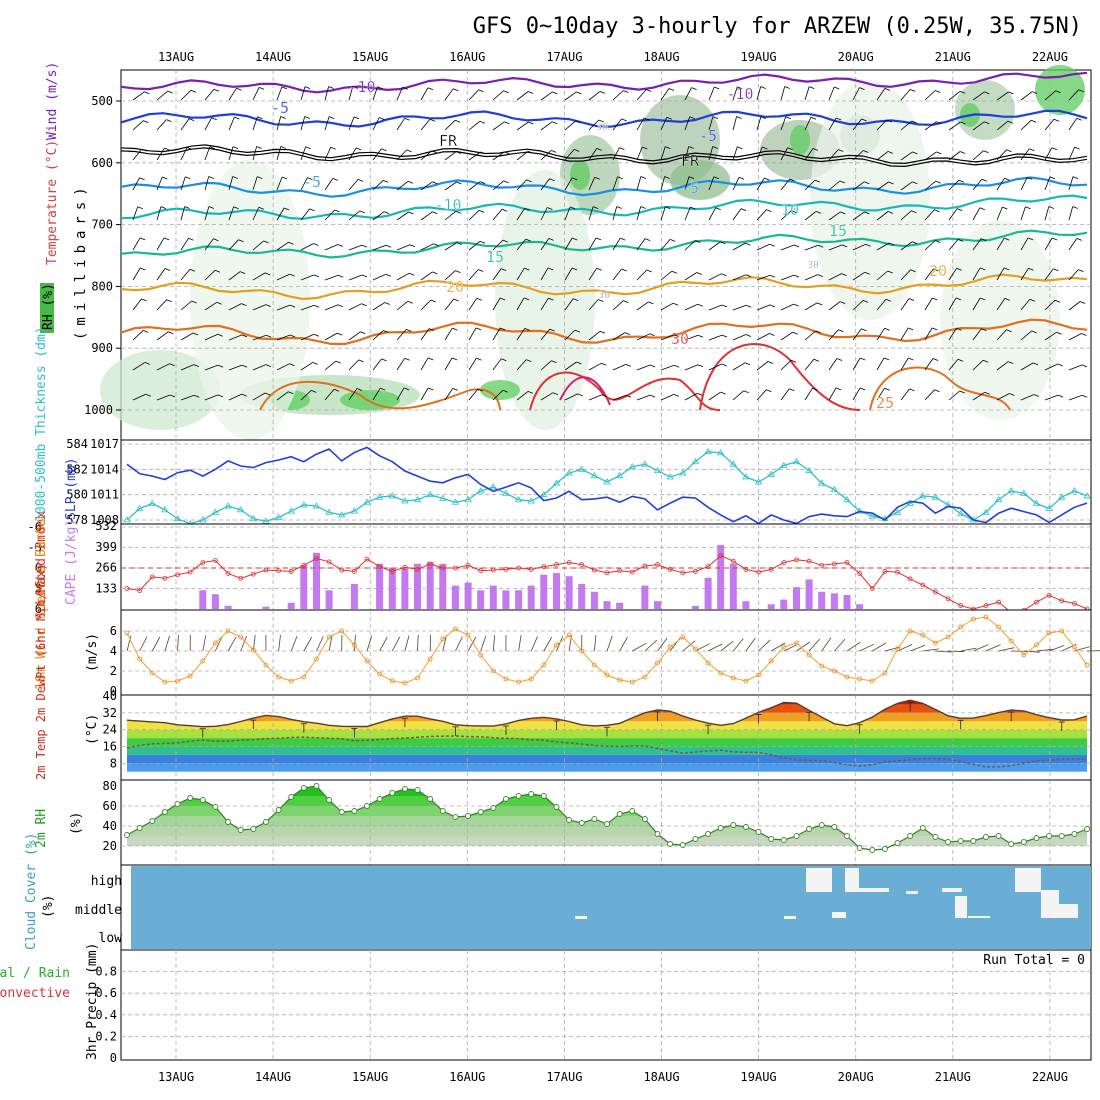 Image resolution: width=1100 pixels, height=1100 pixels. I want to click on tick-label: 6, so click(38, 609).